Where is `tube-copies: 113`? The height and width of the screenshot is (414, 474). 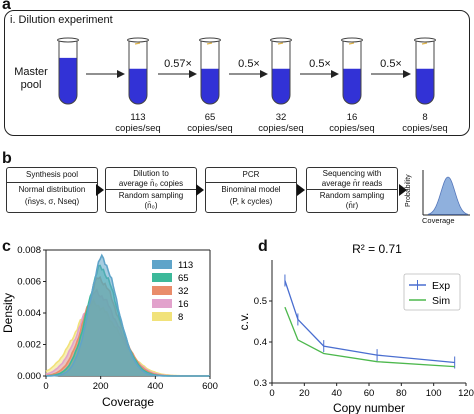
tube-copies: 113 is located at coordinates (138, 117).